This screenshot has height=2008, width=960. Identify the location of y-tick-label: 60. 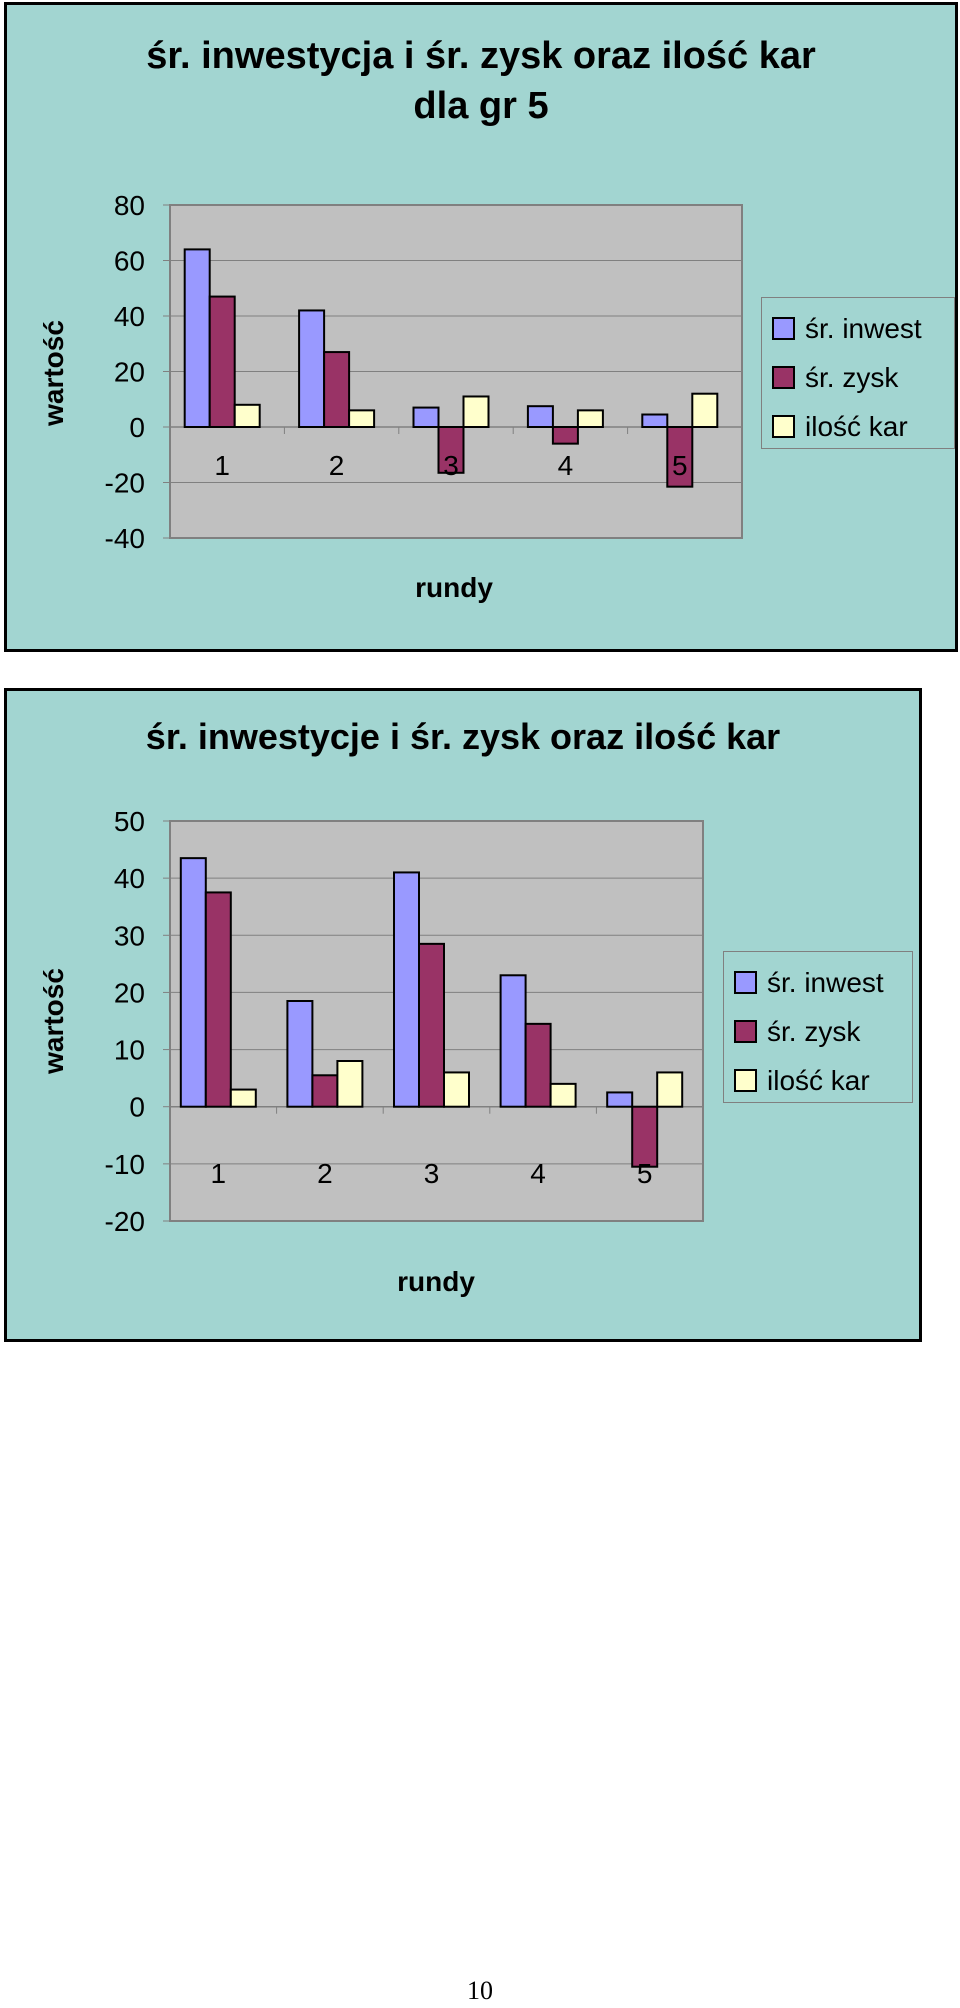
(129, 261).